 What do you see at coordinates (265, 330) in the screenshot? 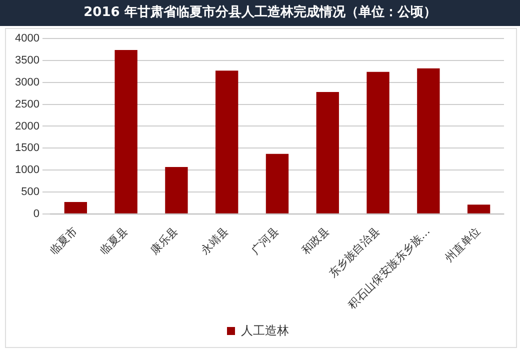
I see `legend-label: 人工造林` at bounding box center [265, 330].